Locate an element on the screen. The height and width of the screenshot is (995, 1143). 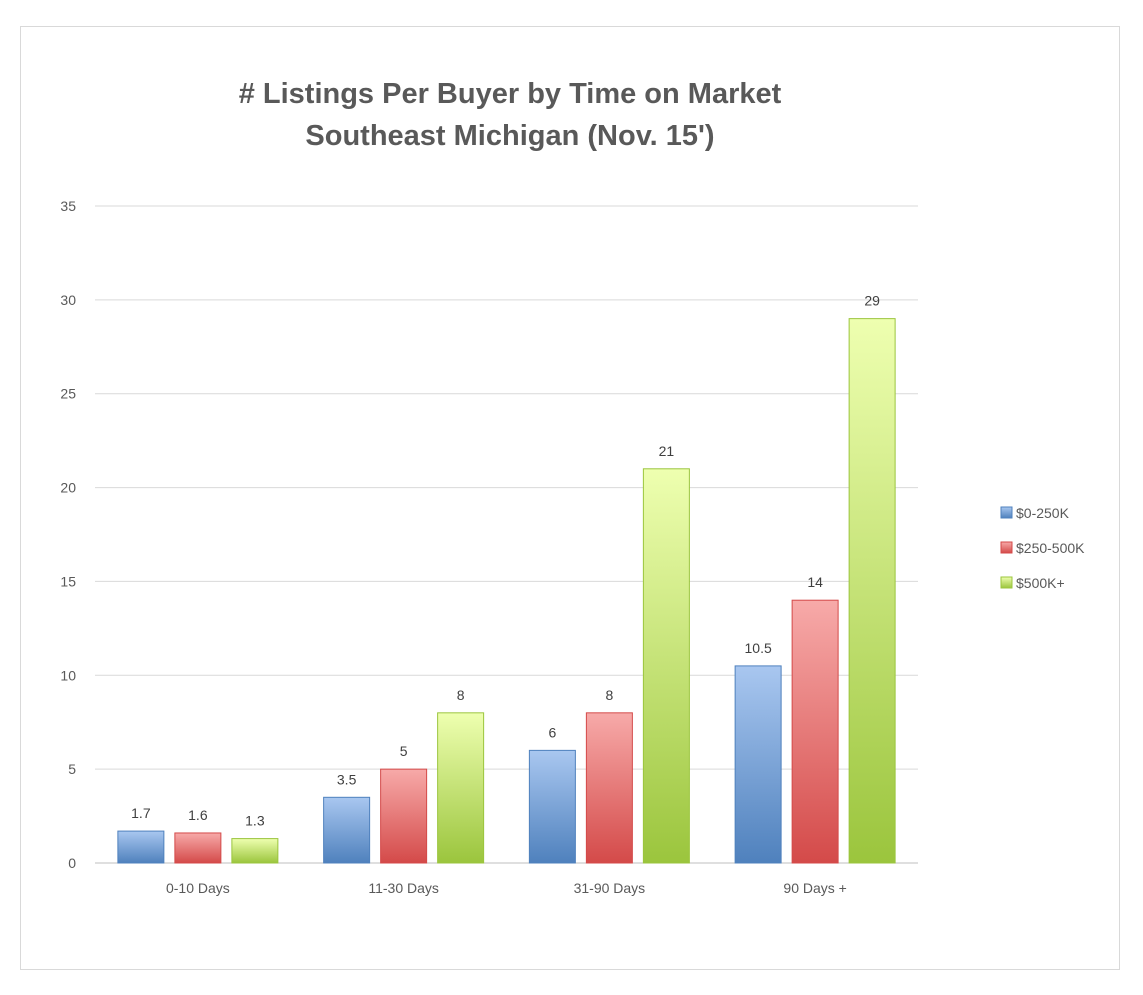
y-tick-label: 0 is located at coordinates (72, 863).